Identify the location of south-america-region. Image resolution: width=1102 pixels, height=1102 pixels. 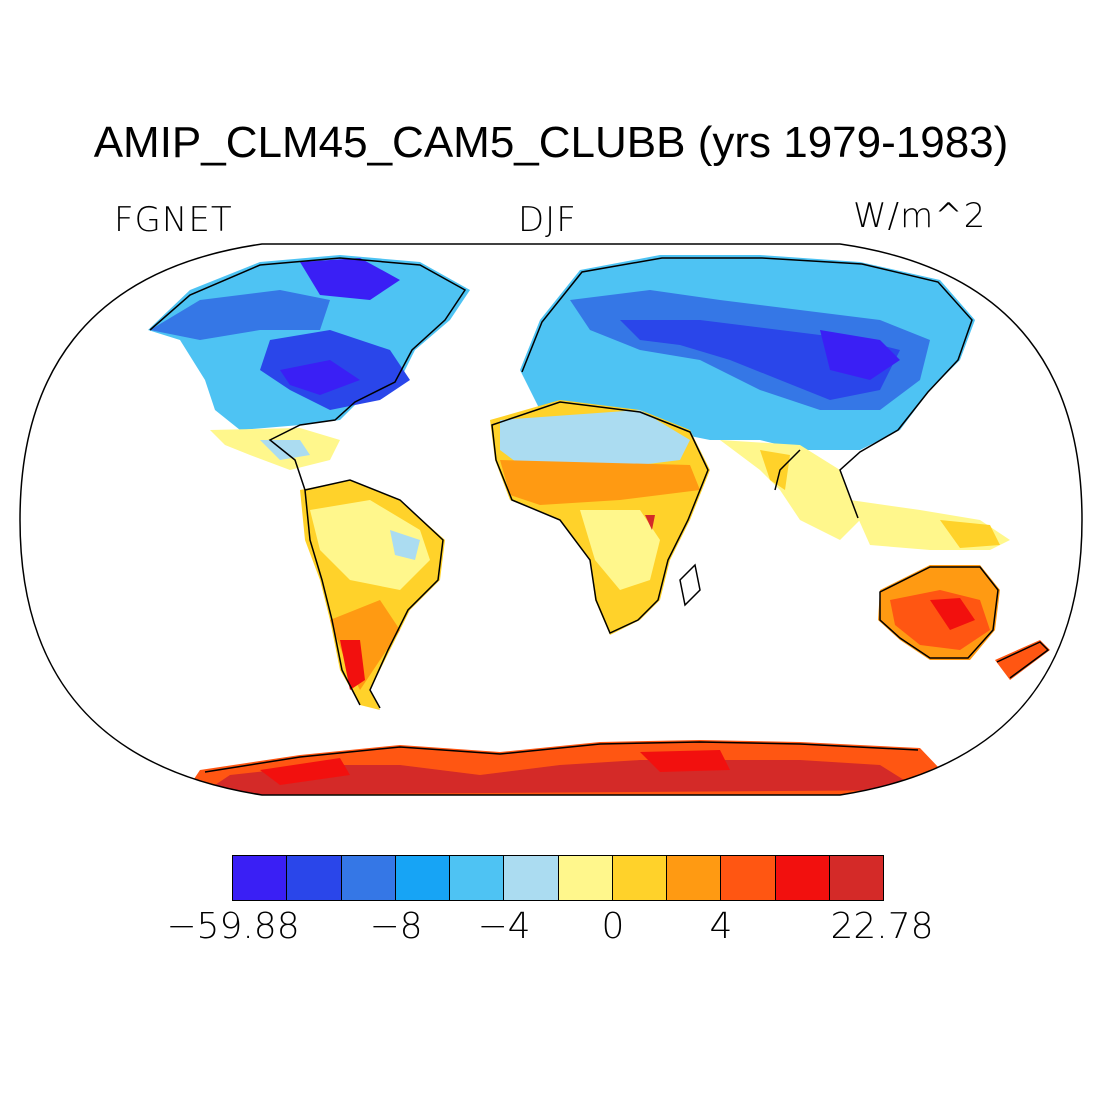
(372, 595).